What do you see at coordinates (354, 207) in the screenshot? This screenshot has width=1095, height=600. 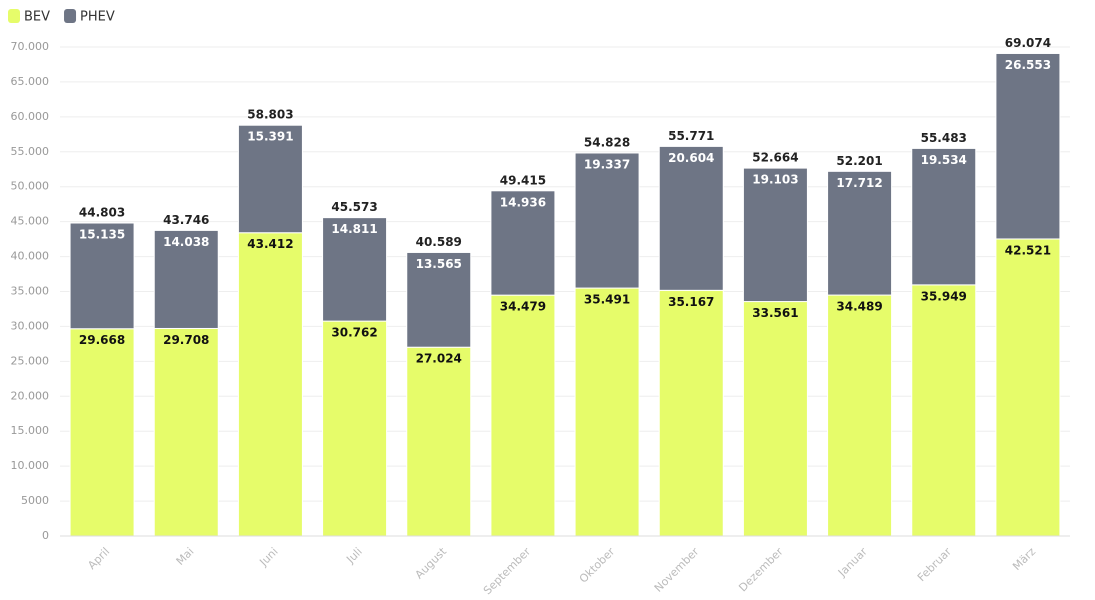 I see `total-label: 45.573` at bounding box center [354, 207].